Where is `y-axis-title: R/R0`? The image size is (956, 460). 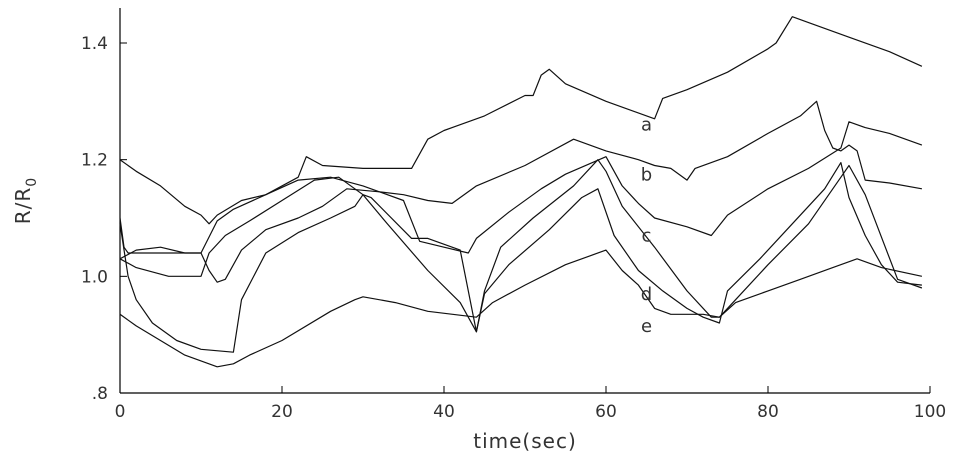 y-axis-title: R/R0 is located at coordinates (25, 200).